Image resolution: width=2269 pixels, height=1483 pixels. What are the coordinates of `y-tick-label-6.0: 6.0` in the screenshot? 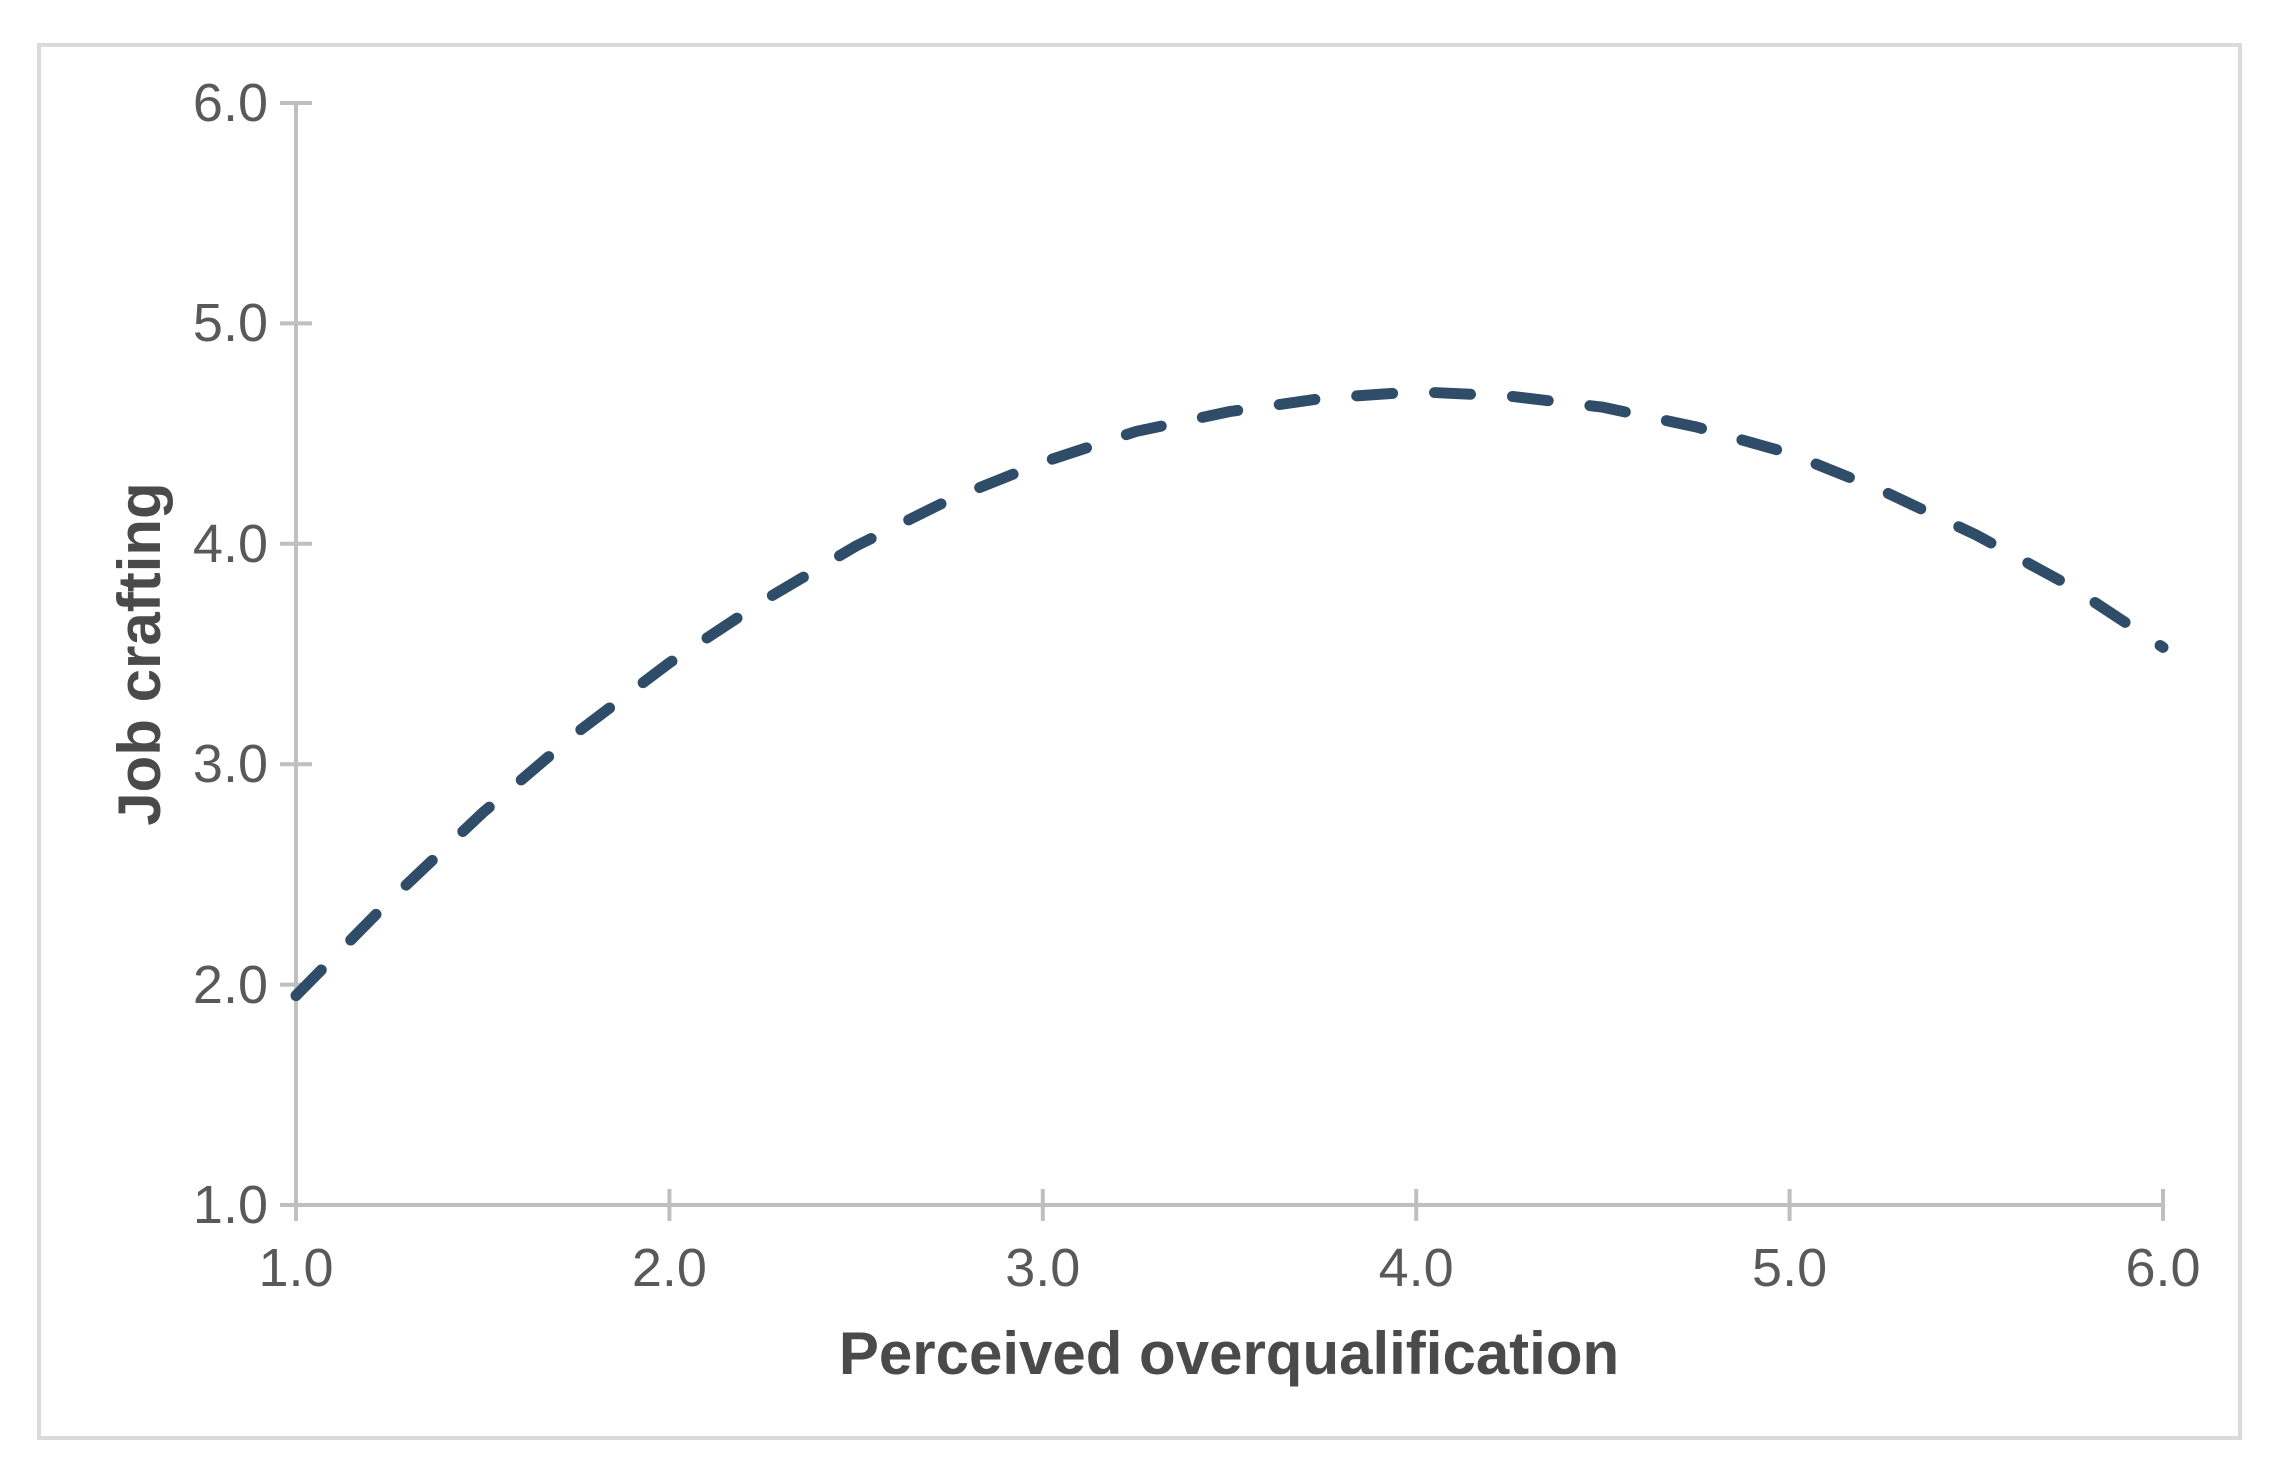 It's located at (230, 103).